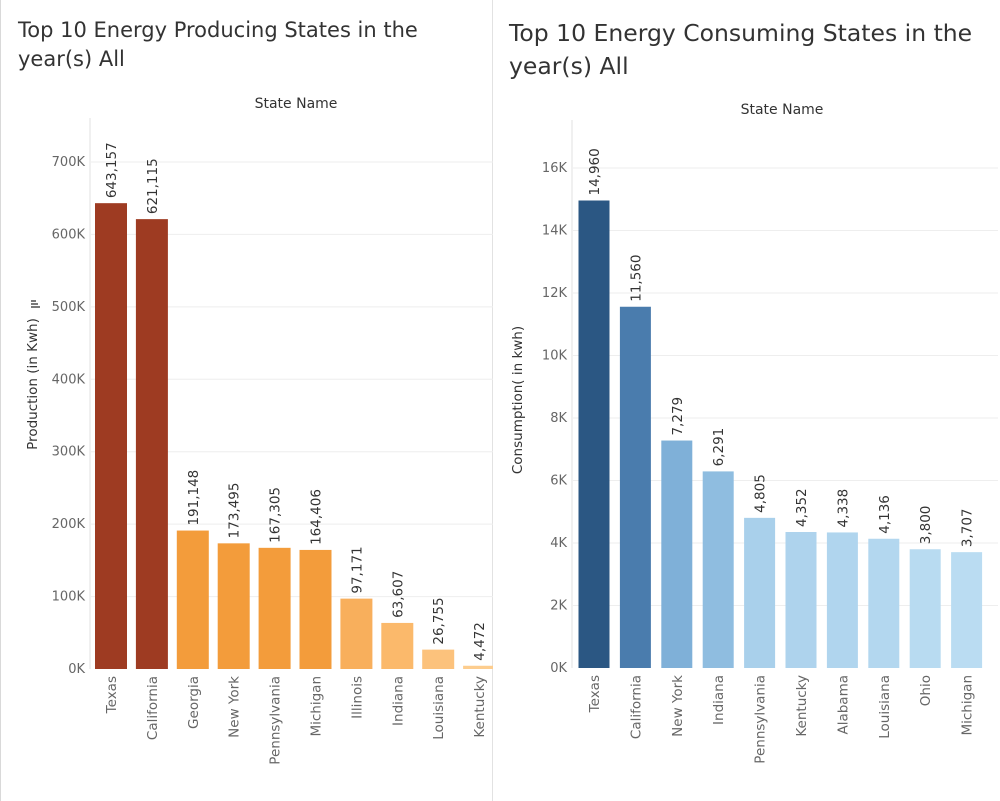  What do you see at coordinates (558, 418) in the screenshot?
I see `consuming-y-tick-label: 8K` at bounding box center [558, 418].